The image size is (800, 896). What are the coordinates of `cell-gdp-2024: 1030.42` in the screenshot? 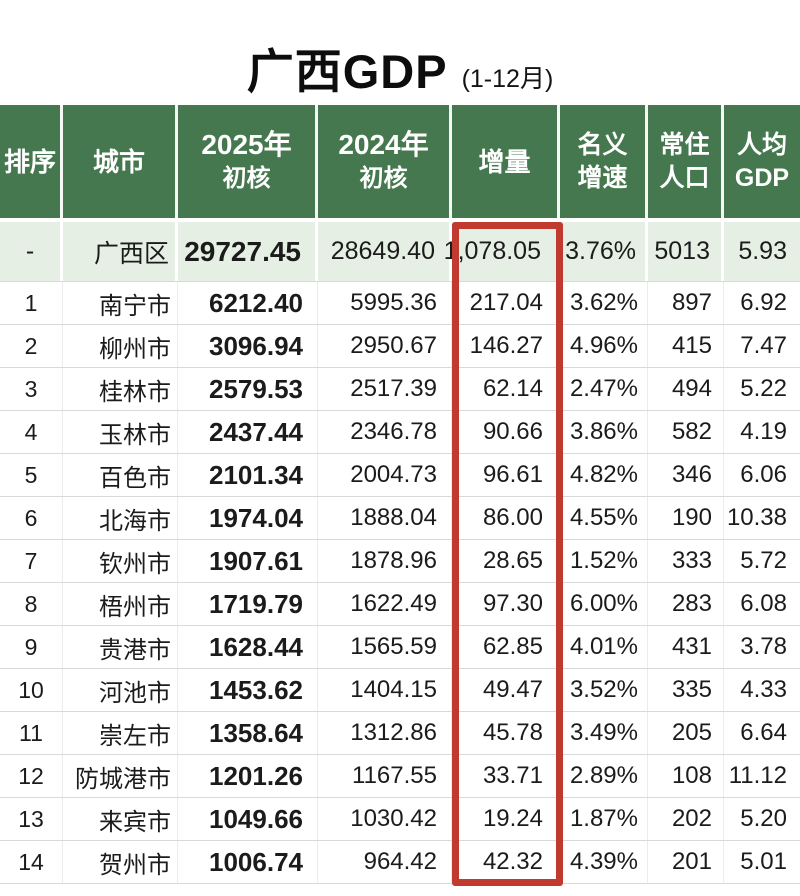 It's located at (385, 819).